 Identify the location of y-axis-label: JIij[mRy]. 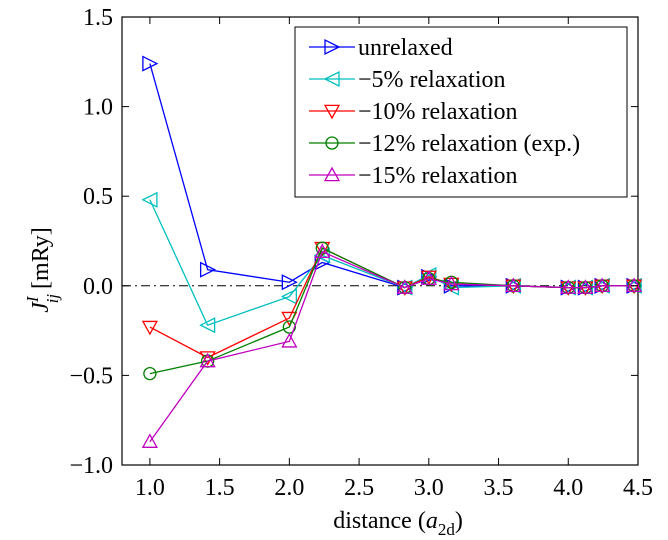
(42, 269).